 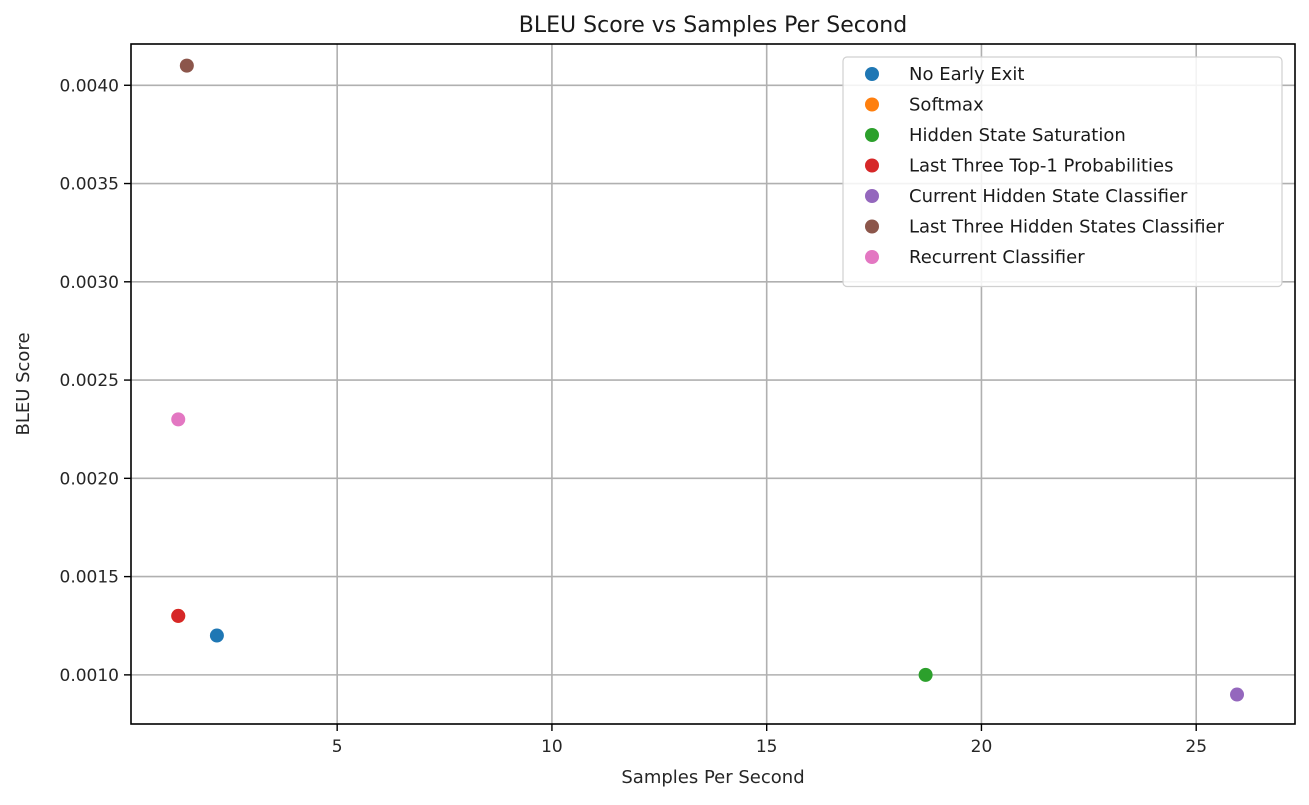 I want to click on legend-label: Softmax, so click(x=946, y=105).